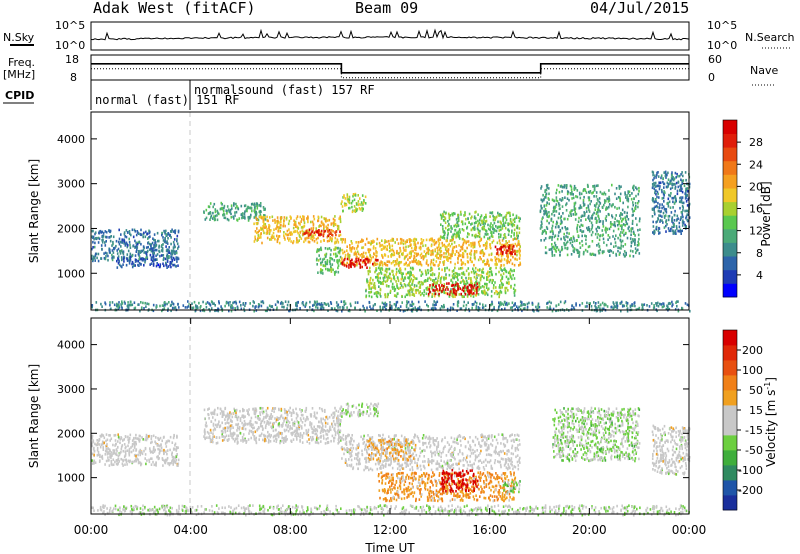  What do you see at coordinates (722, 45) in the screenshot?
I see `noise-right-tick-bottom: 10^0` at bounding box center [722, 45].